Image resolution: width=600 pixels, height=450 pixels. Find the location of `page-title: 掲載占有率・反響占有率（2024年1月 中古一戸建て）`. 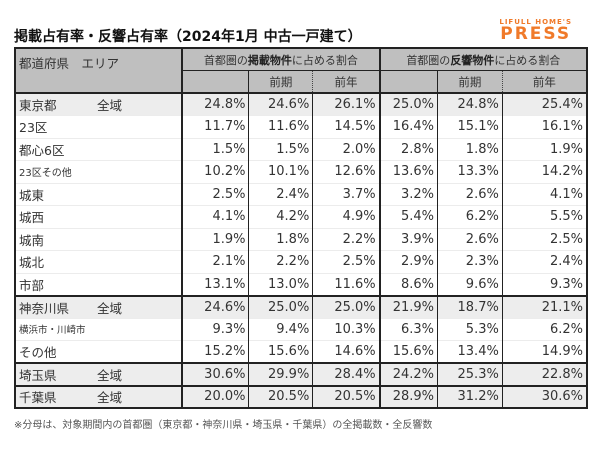

page-title: 掲載占有率・反響占有率（2024年1月 中古一戸建て） is located at coordinates (188, 37).